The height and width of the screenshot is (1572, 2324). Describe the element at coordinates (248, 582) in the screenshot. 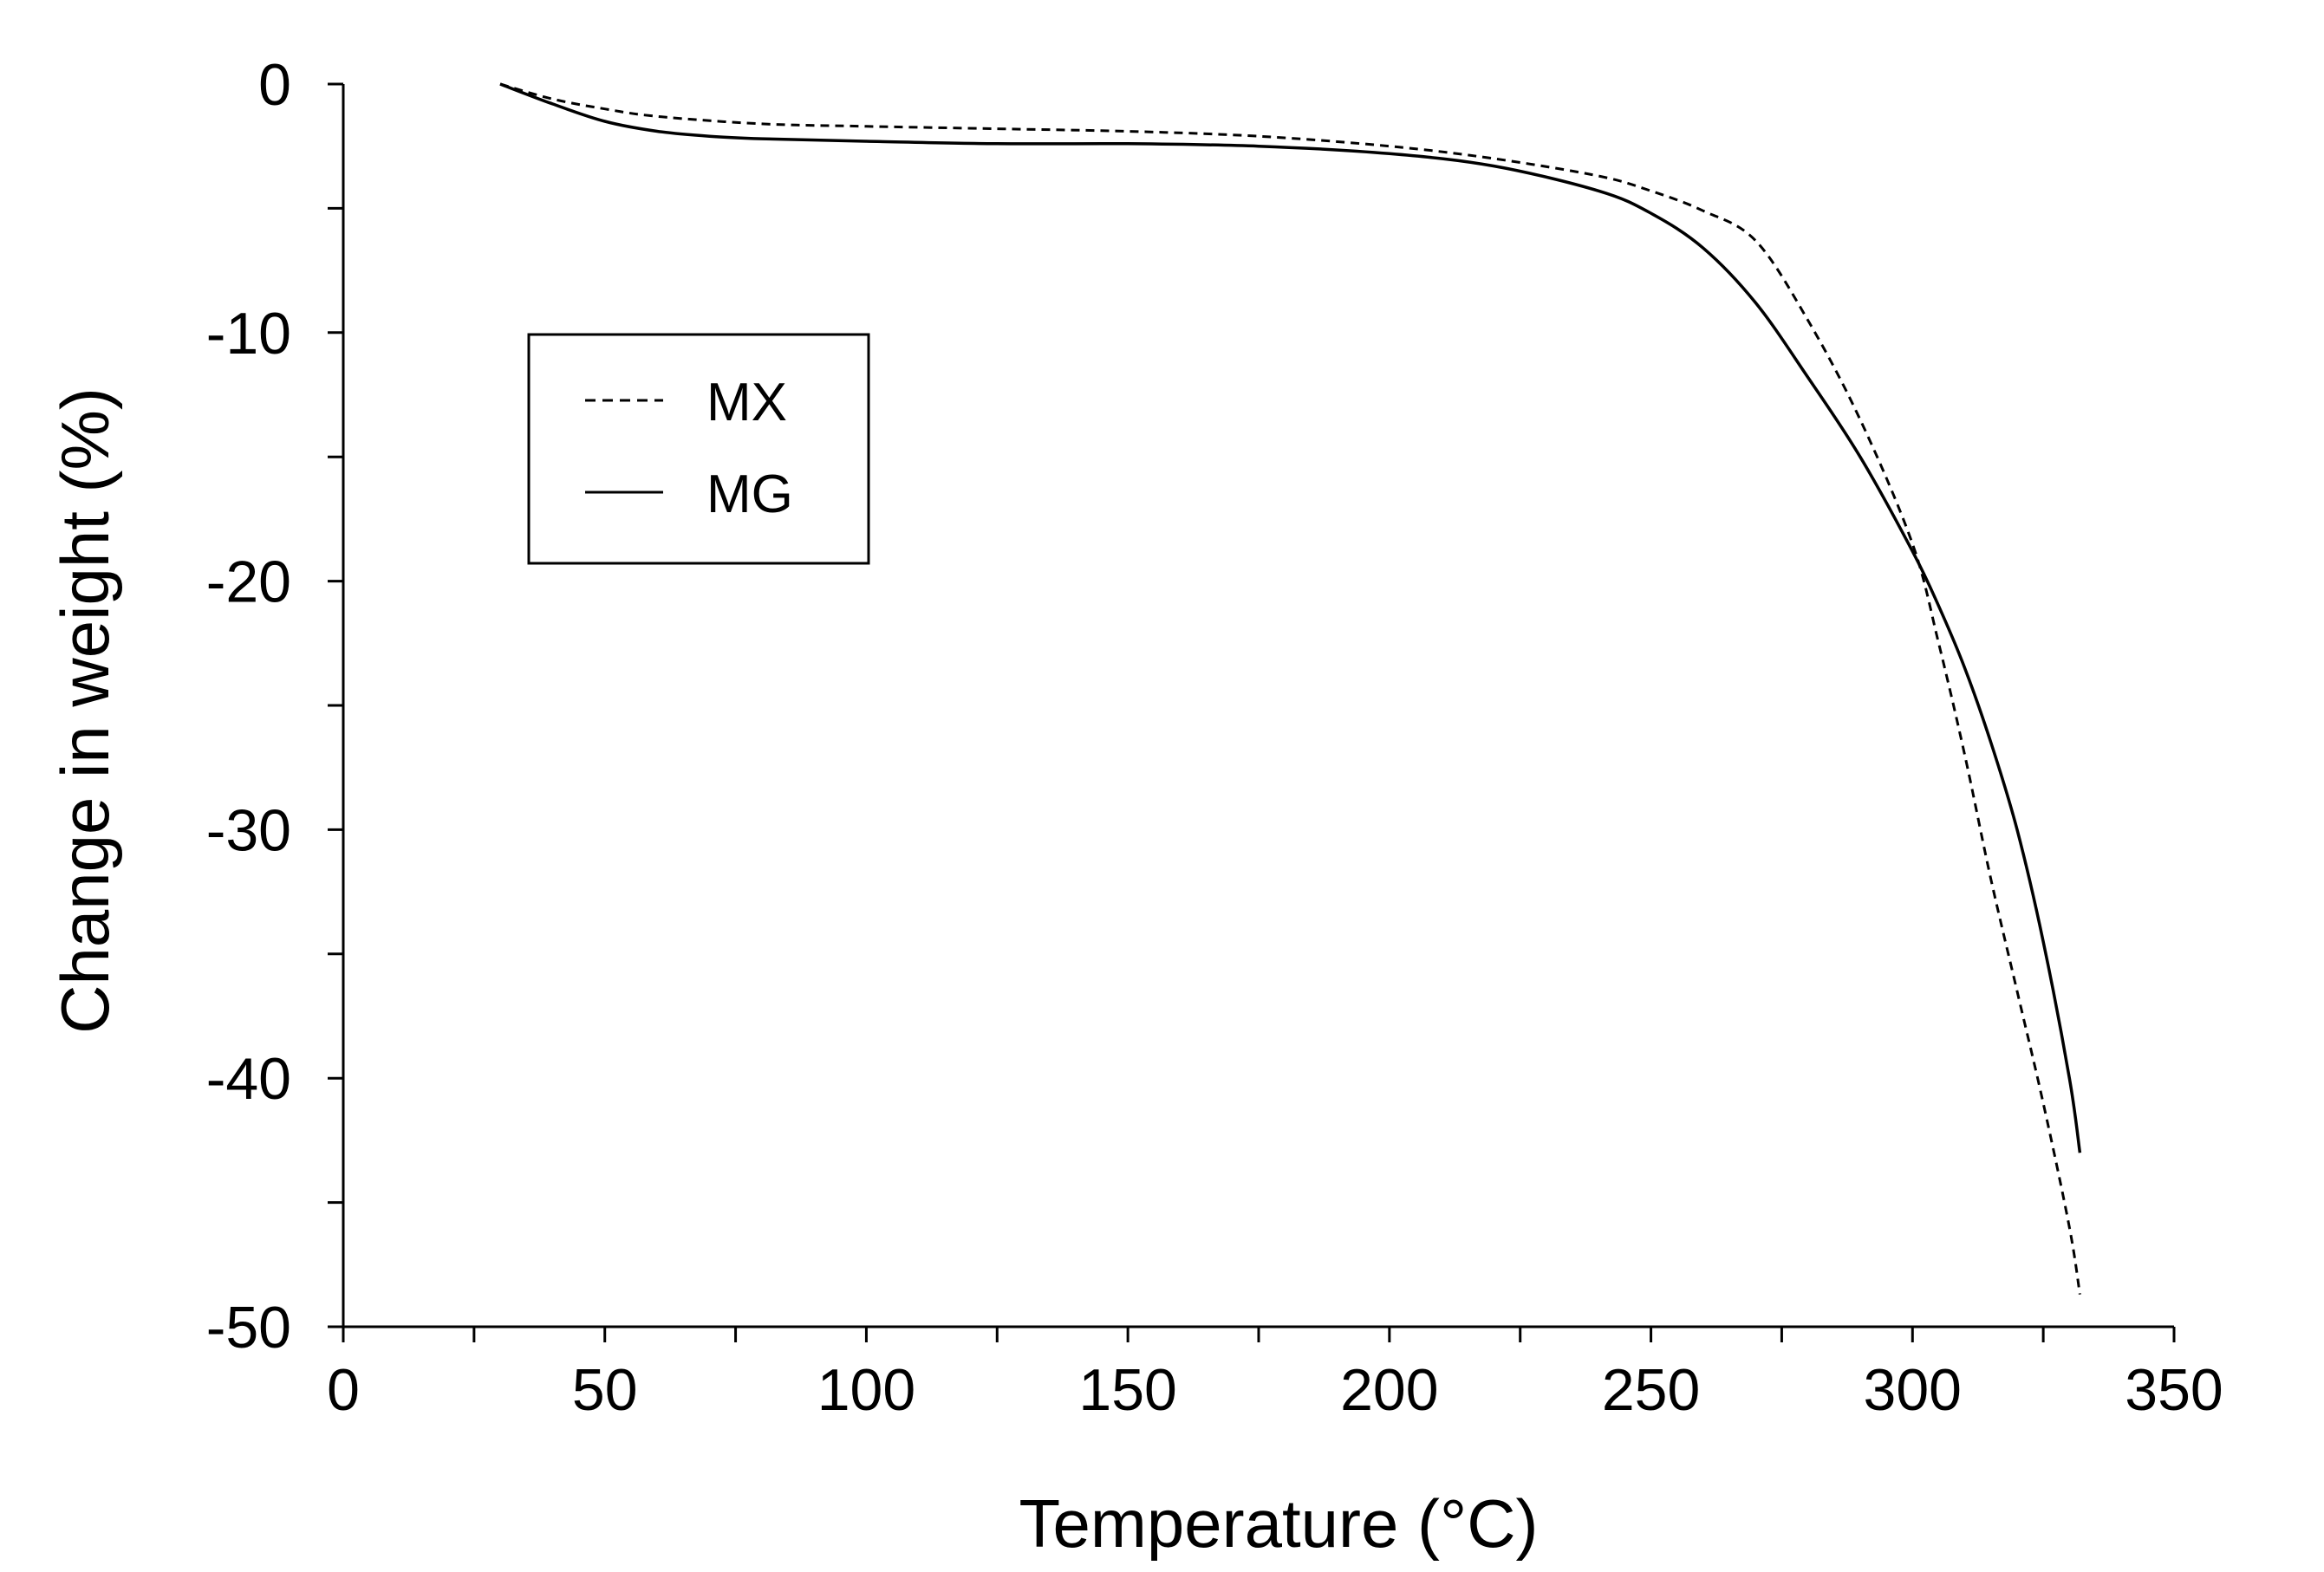

I see `y-tick-label: -20` at that location.